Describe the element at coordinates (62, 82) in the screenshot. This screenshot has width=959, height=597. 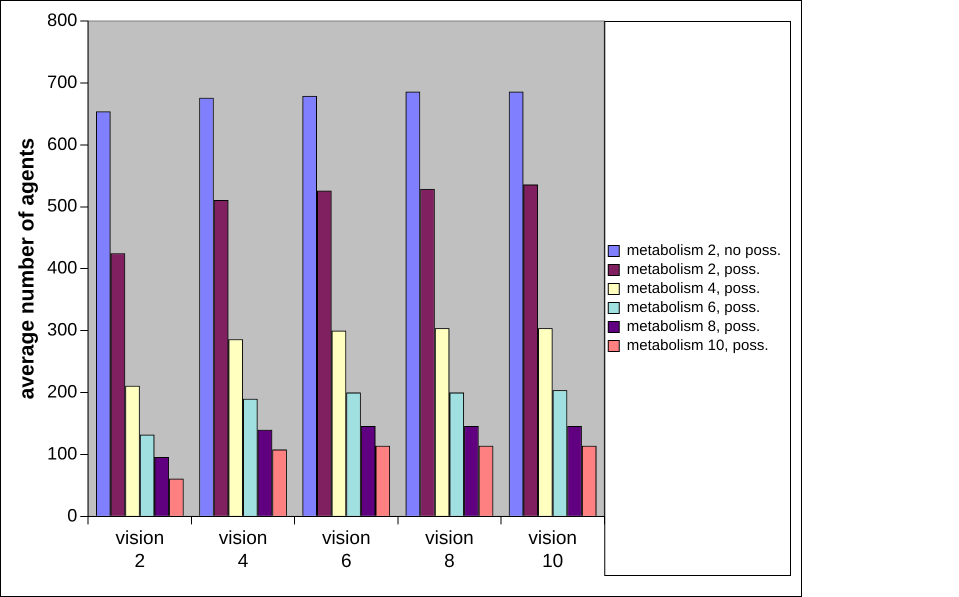
I see `y-tick-label: 700` at that location.